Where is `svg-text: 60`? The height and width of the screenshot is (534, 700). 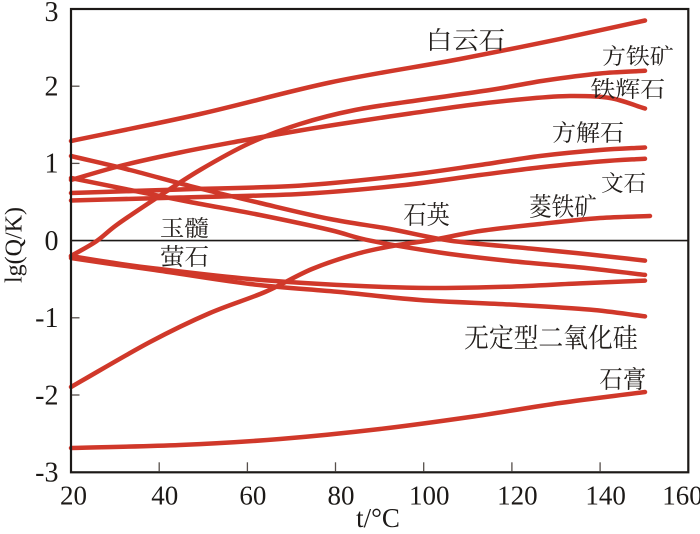
svg-text: 60 is located at coordinates (252, 496).